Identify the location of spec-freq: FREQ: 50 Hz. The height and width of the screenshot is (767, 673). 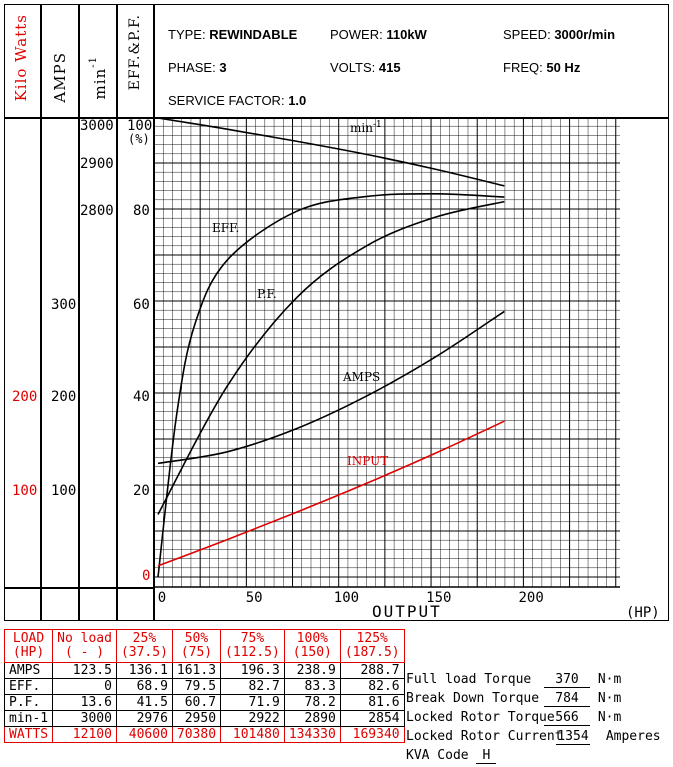
(541, 67).